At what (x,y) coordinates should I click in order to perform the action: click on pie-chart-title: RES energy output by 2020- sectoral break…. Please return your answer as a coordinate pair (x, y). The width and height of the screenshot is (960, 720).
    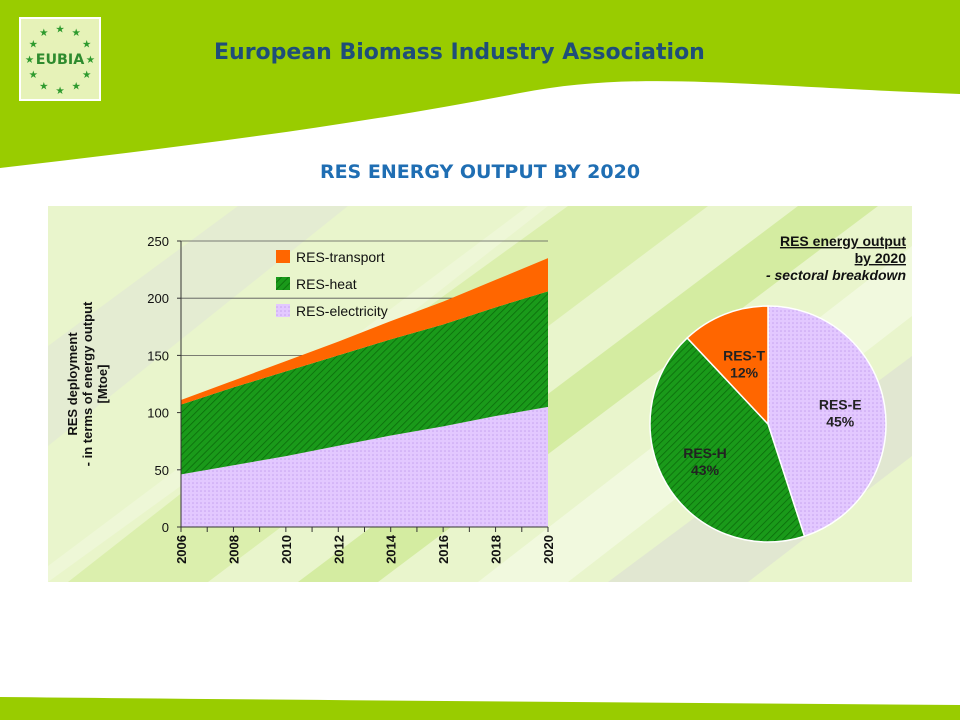
    Looking at the image, I should click on (836, 258).